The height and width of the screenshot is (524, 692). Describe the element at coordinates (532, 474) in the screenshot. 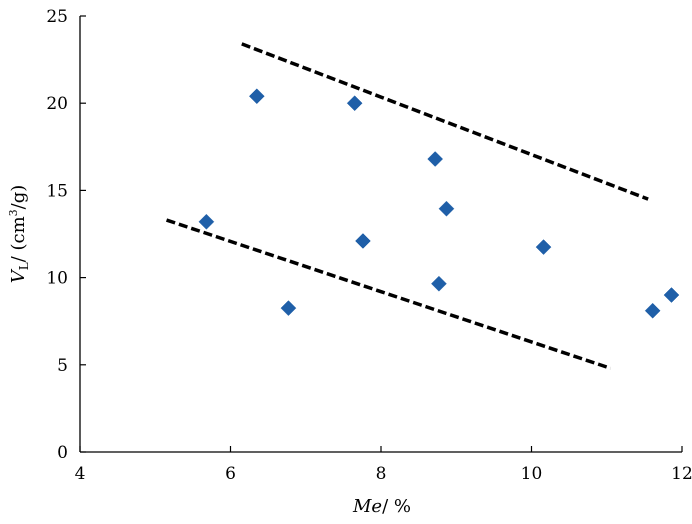

I see `x-tick-label: 10` at that location.